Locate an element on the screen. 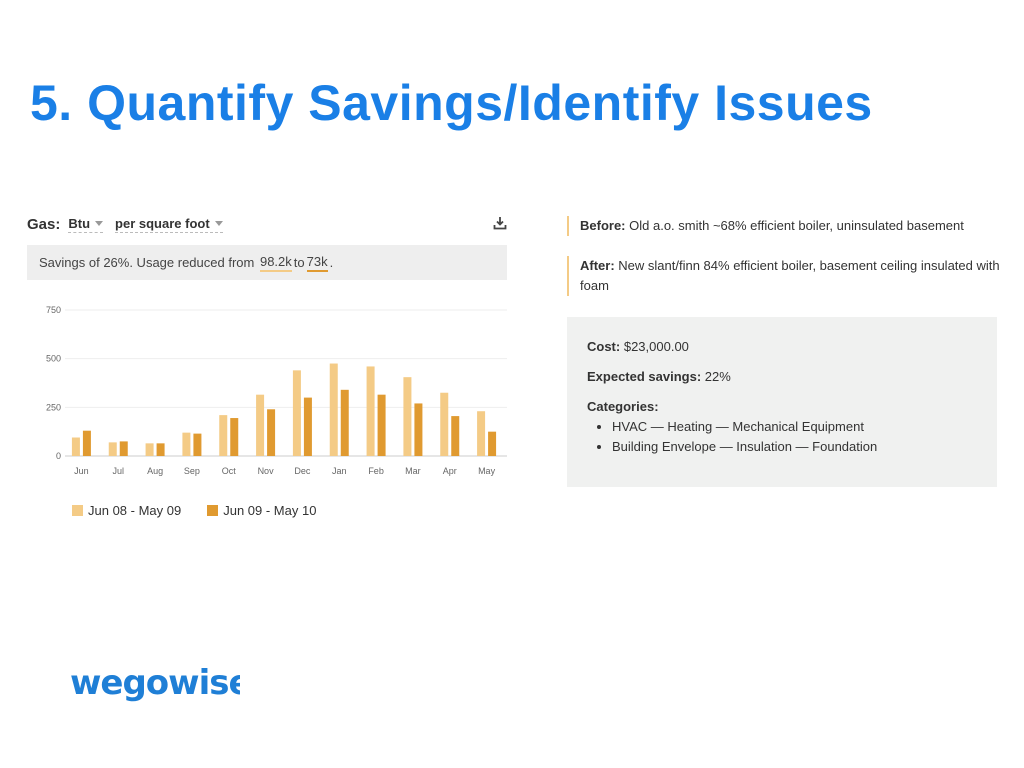 This screenshot has width=1024, height=768. x-tick-label: Jan is located at coordinates (339, 471).